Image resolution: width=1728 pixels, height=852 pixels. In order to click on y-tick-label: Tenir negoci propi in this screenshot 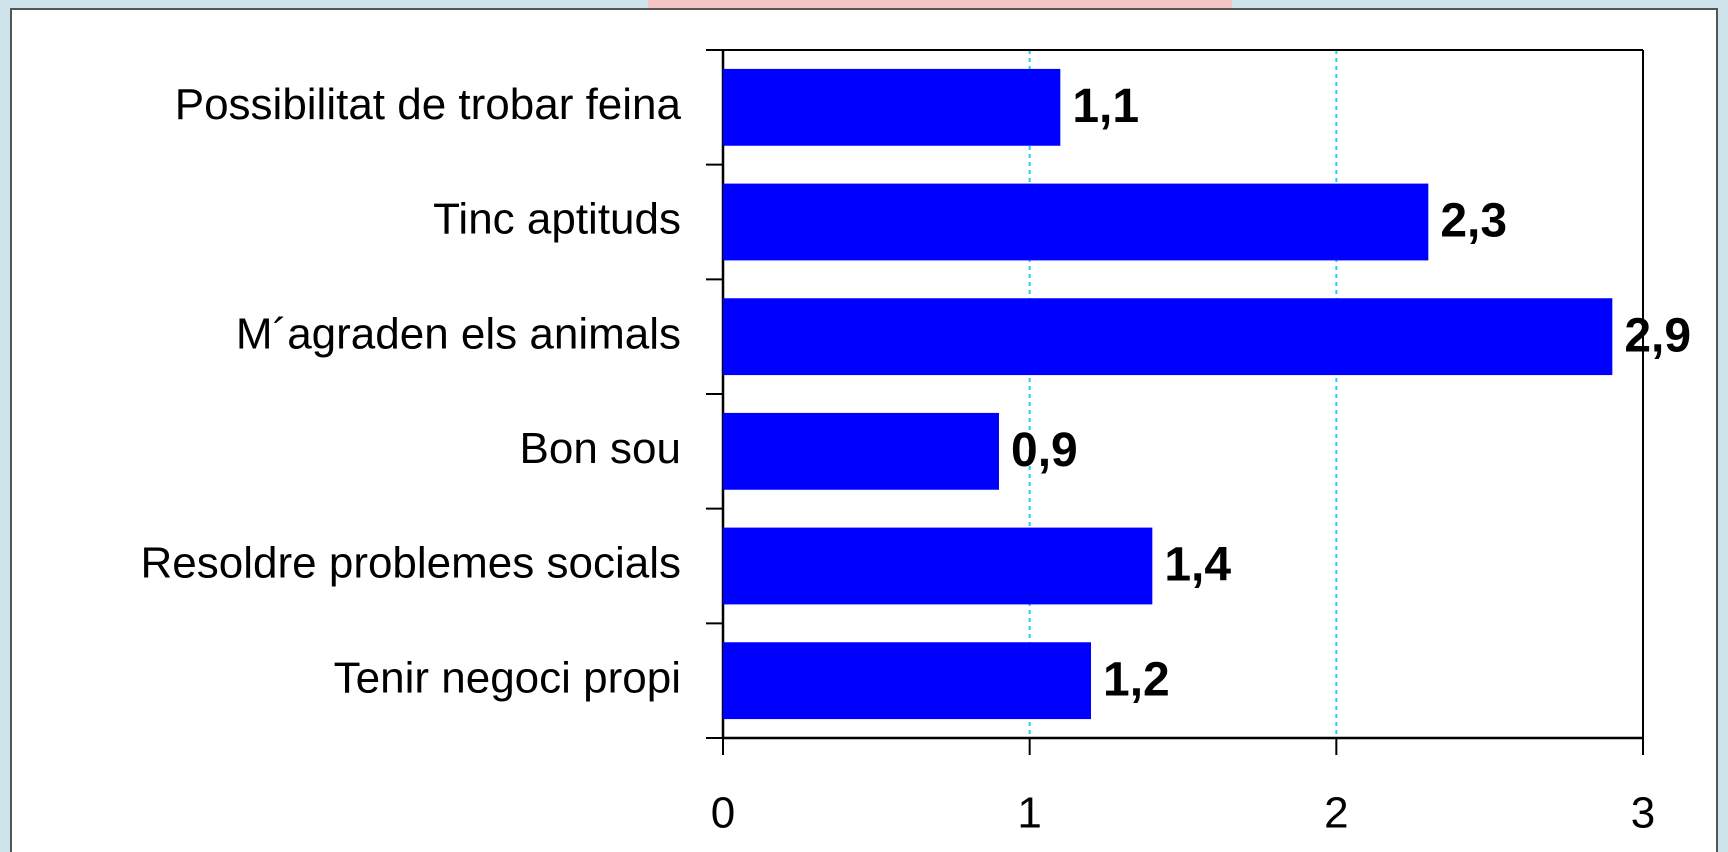, I will do `click(507, 677)`.